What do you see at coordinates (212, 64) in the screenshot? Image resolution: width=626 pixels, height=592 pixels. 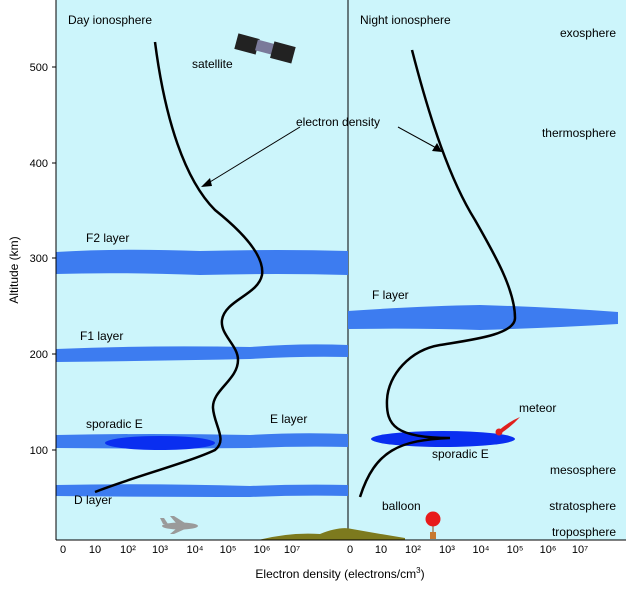 I see `satellite-label: satellite` at bounding box center [212, 64].